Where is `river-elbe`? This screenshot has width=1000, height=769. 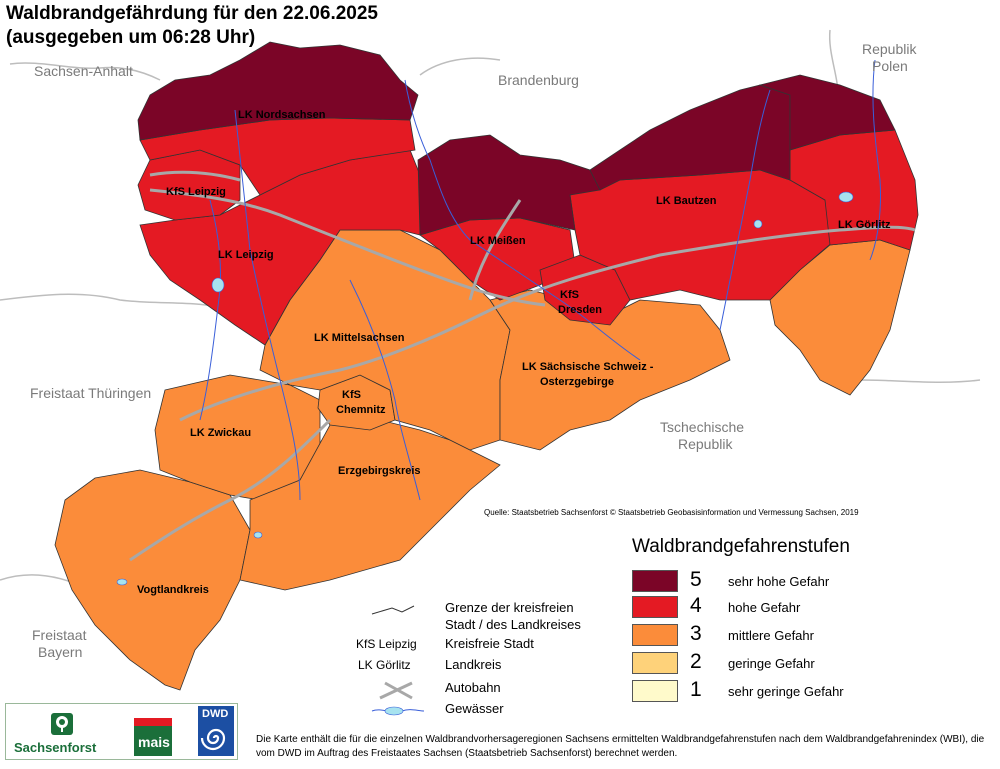 river-elbe is located at coordinates (522, 220).